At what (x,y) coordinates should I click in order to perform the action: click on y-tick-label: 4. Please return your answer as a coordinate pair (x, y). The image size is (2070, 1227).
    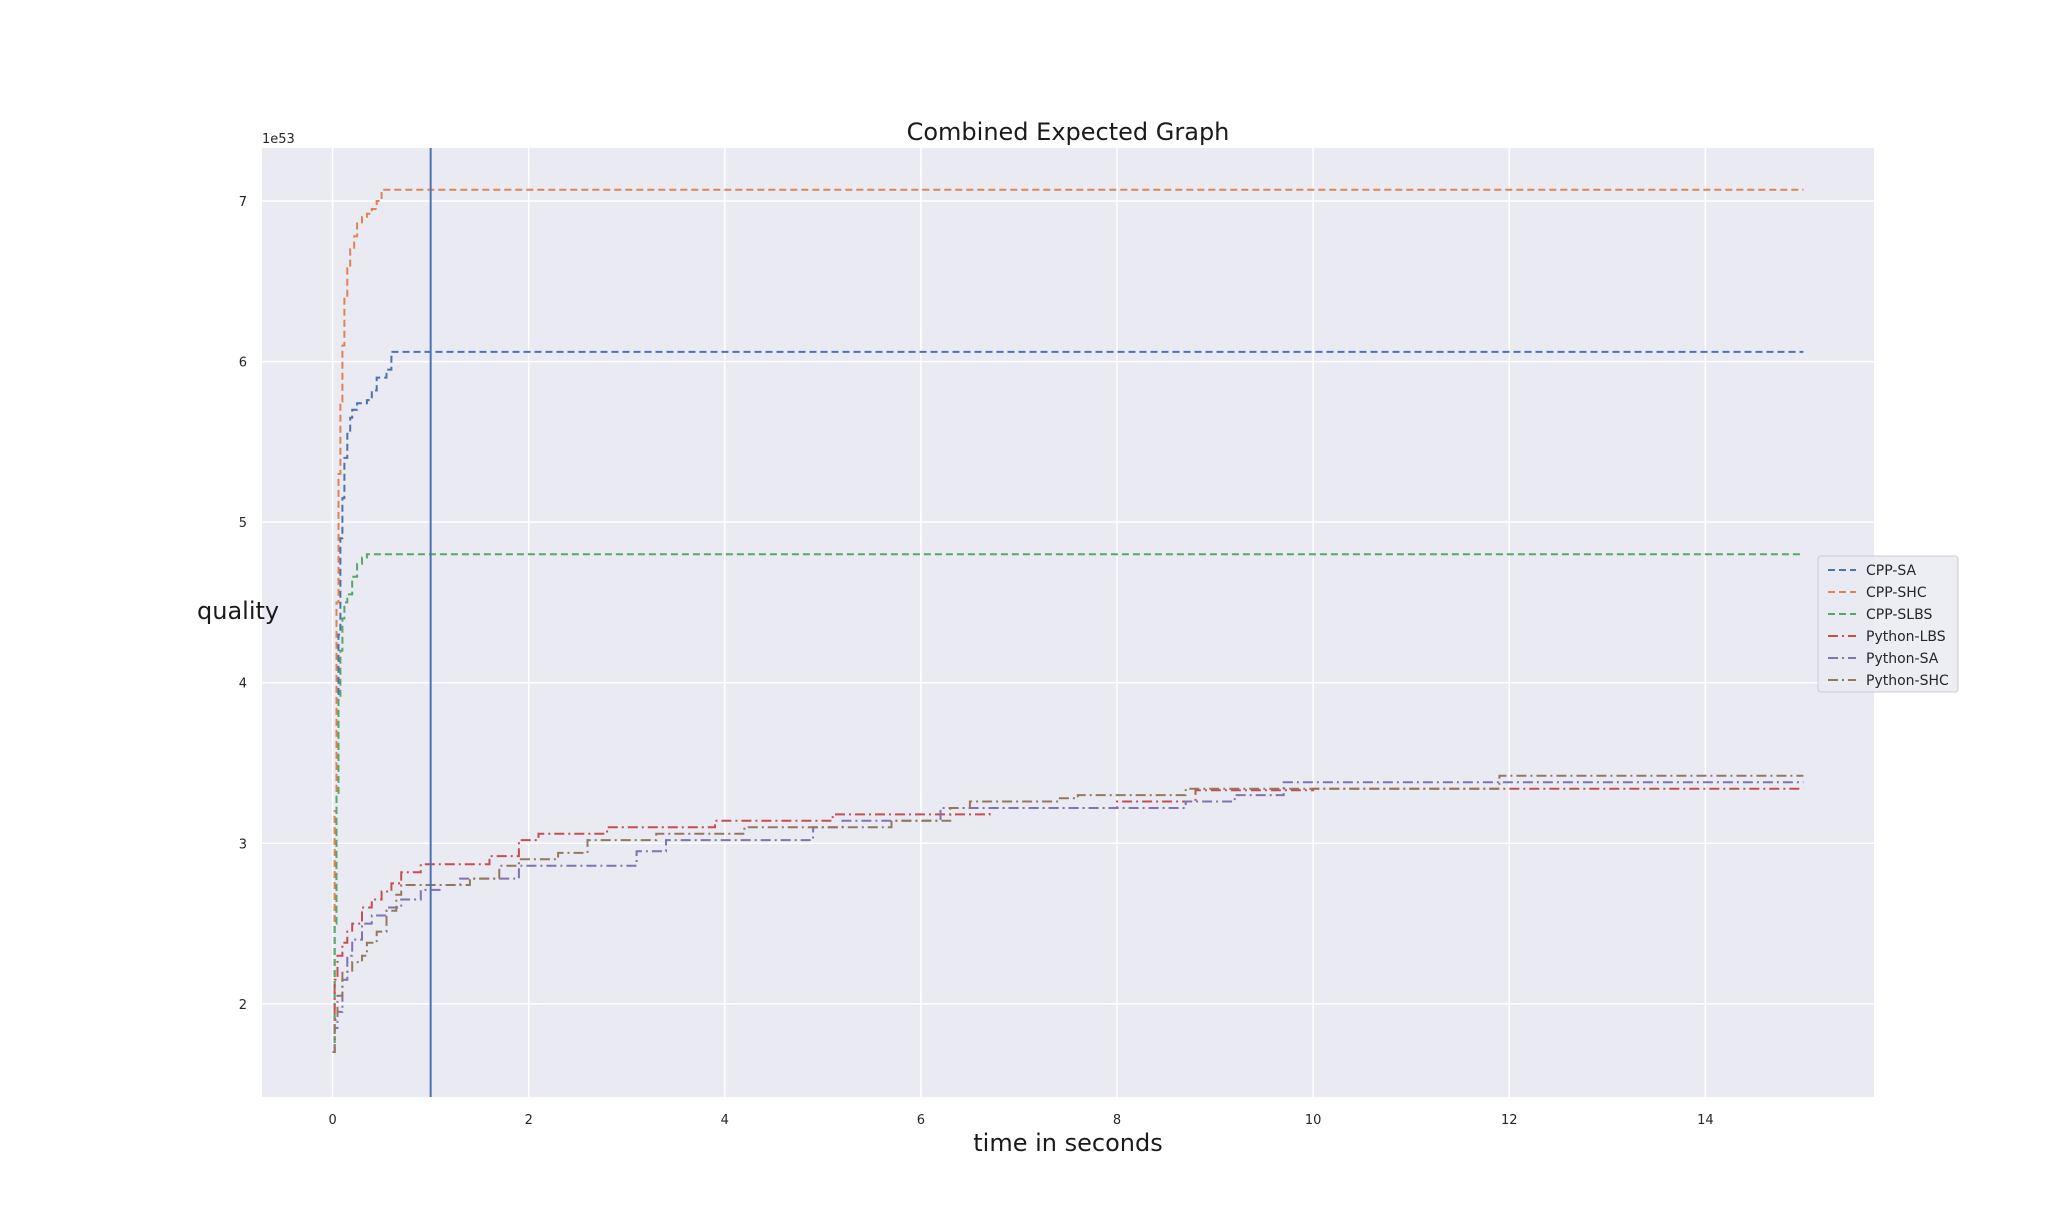
    Looking at the image, I should click on (243, 684).